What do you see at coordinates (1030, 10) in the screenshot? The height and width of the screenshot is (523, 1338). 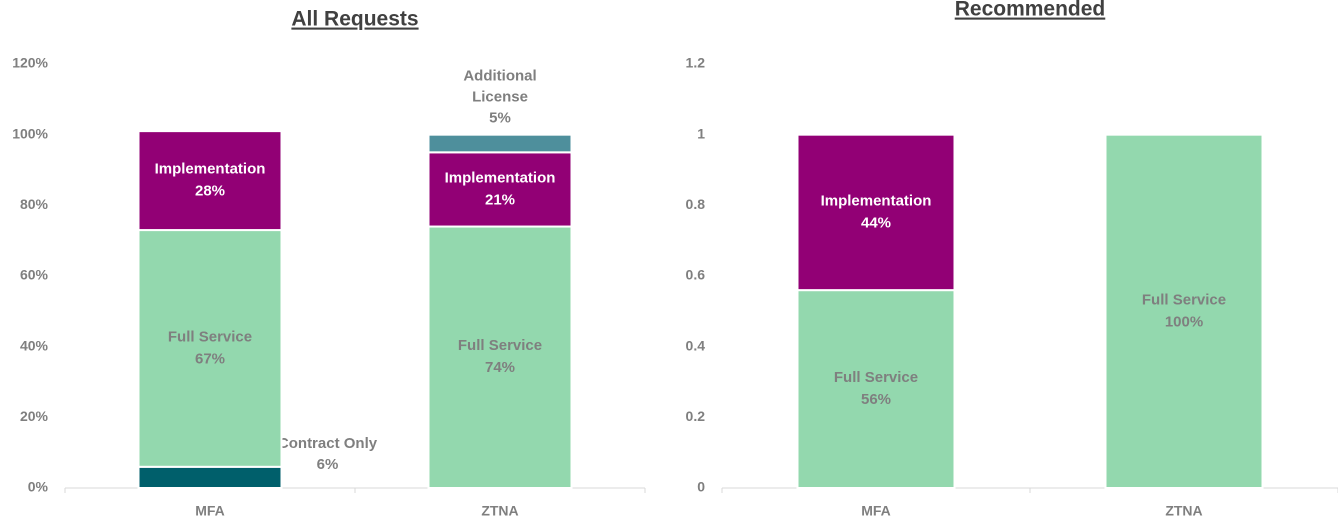 I see `chart-title: Recommended` at bounding box center [1030, 10].